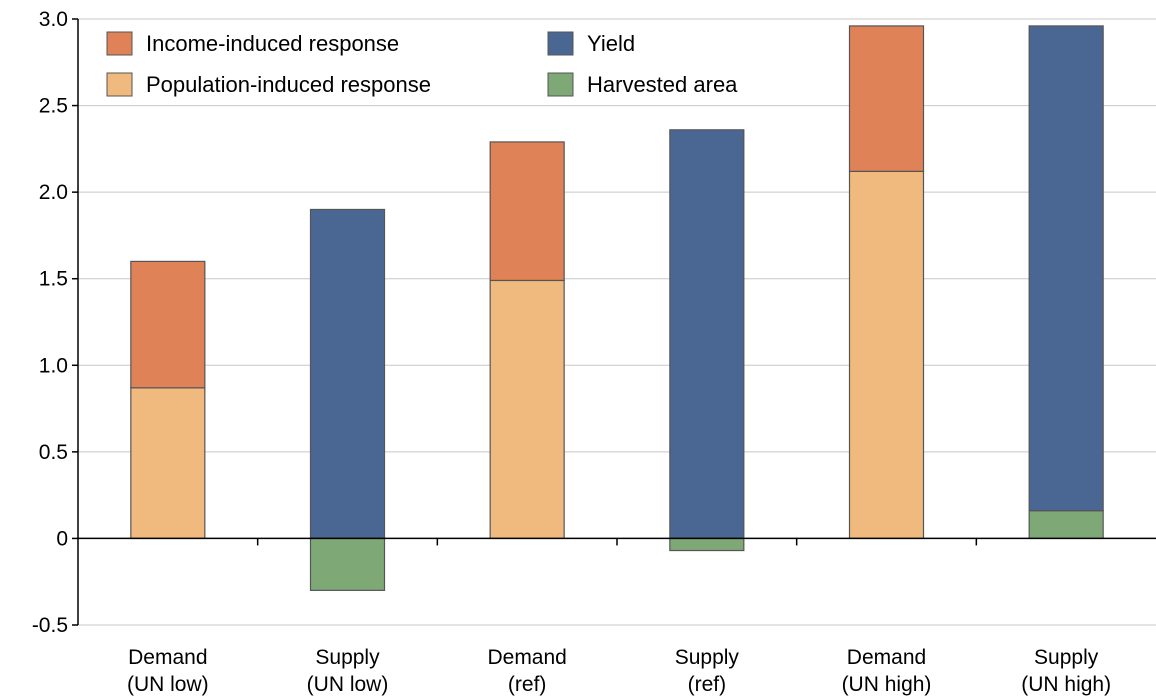 The height and width of the screenshot is (698, 1156). I want to click on y-tick-label: 2.5, so click(53, 106).